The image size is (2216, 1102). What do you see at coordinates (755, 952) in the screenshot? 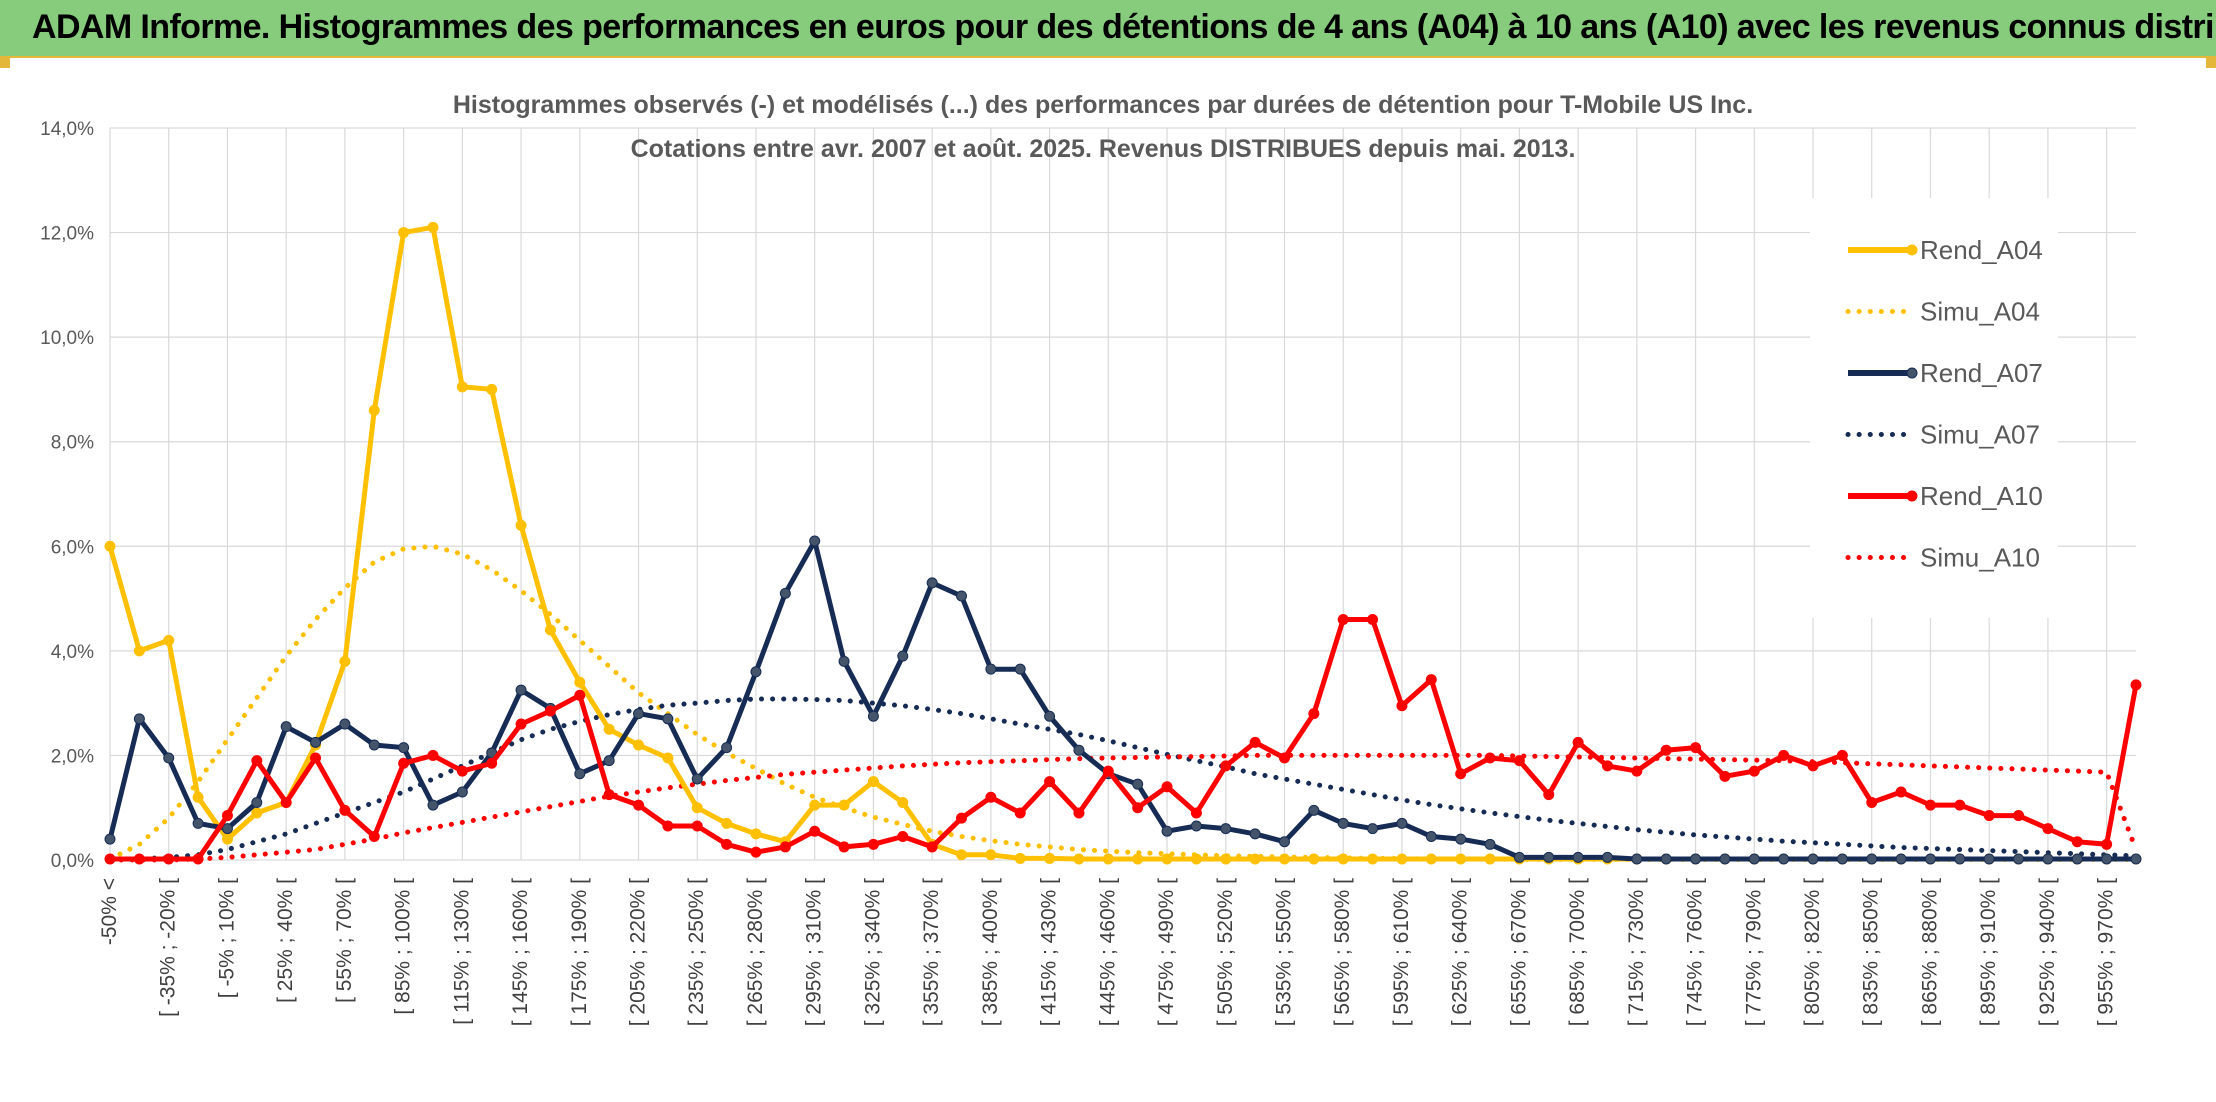
I see `x-tick-label: [ 265% ; 280% [` at bounding box center [755, 952].